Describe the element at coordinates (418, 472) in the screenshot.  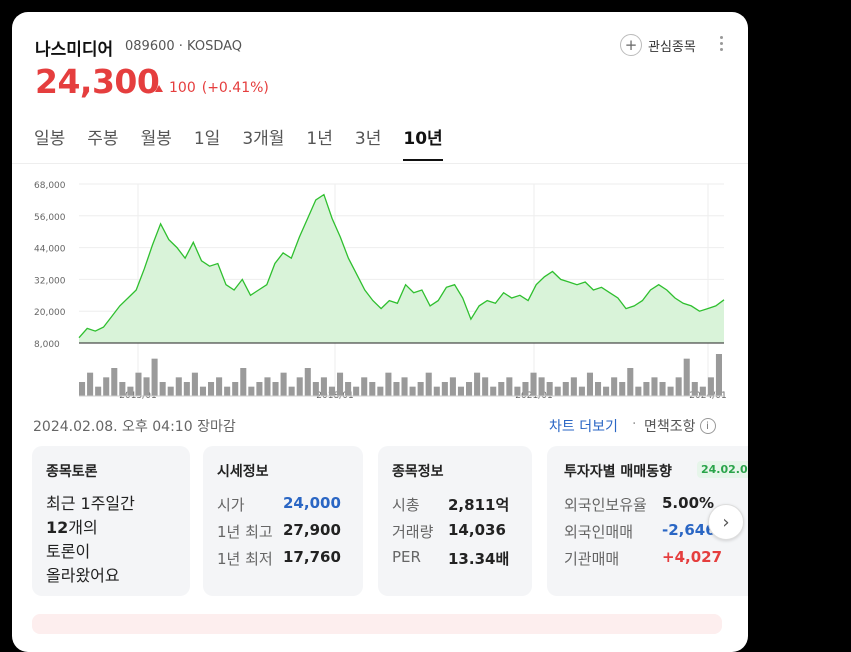
I see `stock-info-title: 종목정보` at that location.